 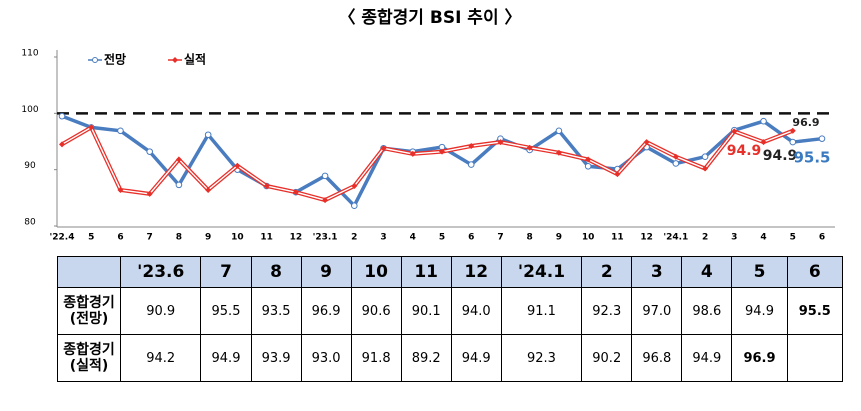 What do you see at coordinates (325, 238) in the screenshot?
I see `x-tick-label: '23.1` at bounding box center [325, 238].